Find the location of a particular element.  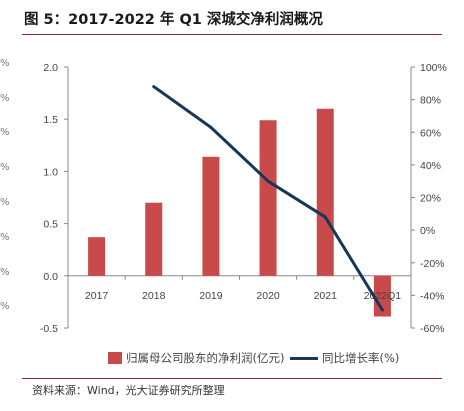

y-left-tick-label: 1.0 is located at coordinates (50, 172).